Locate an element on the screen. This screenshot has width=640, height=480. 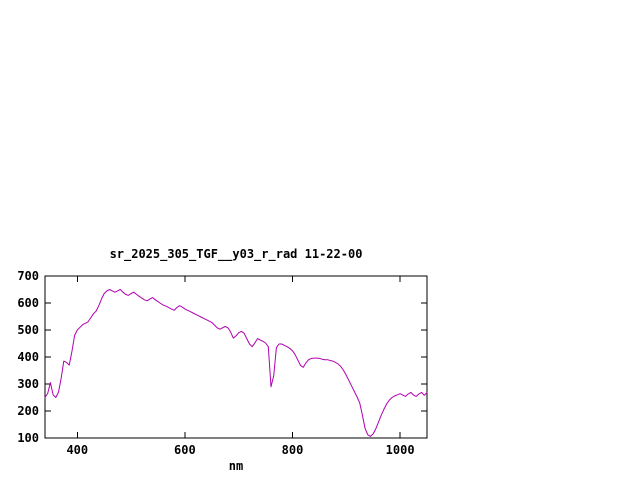
y-tick-label: 400 is located at coordinates (28, 357).